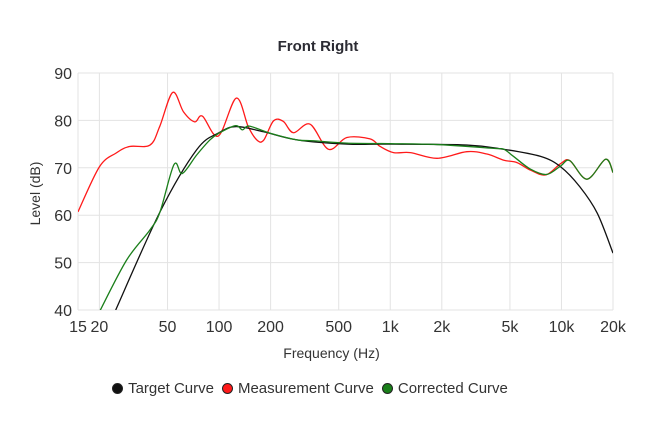 Image resolution: width=660 pixels, height=433 pixels. I want to click on x-tick-label: 50, so click(168, 327).